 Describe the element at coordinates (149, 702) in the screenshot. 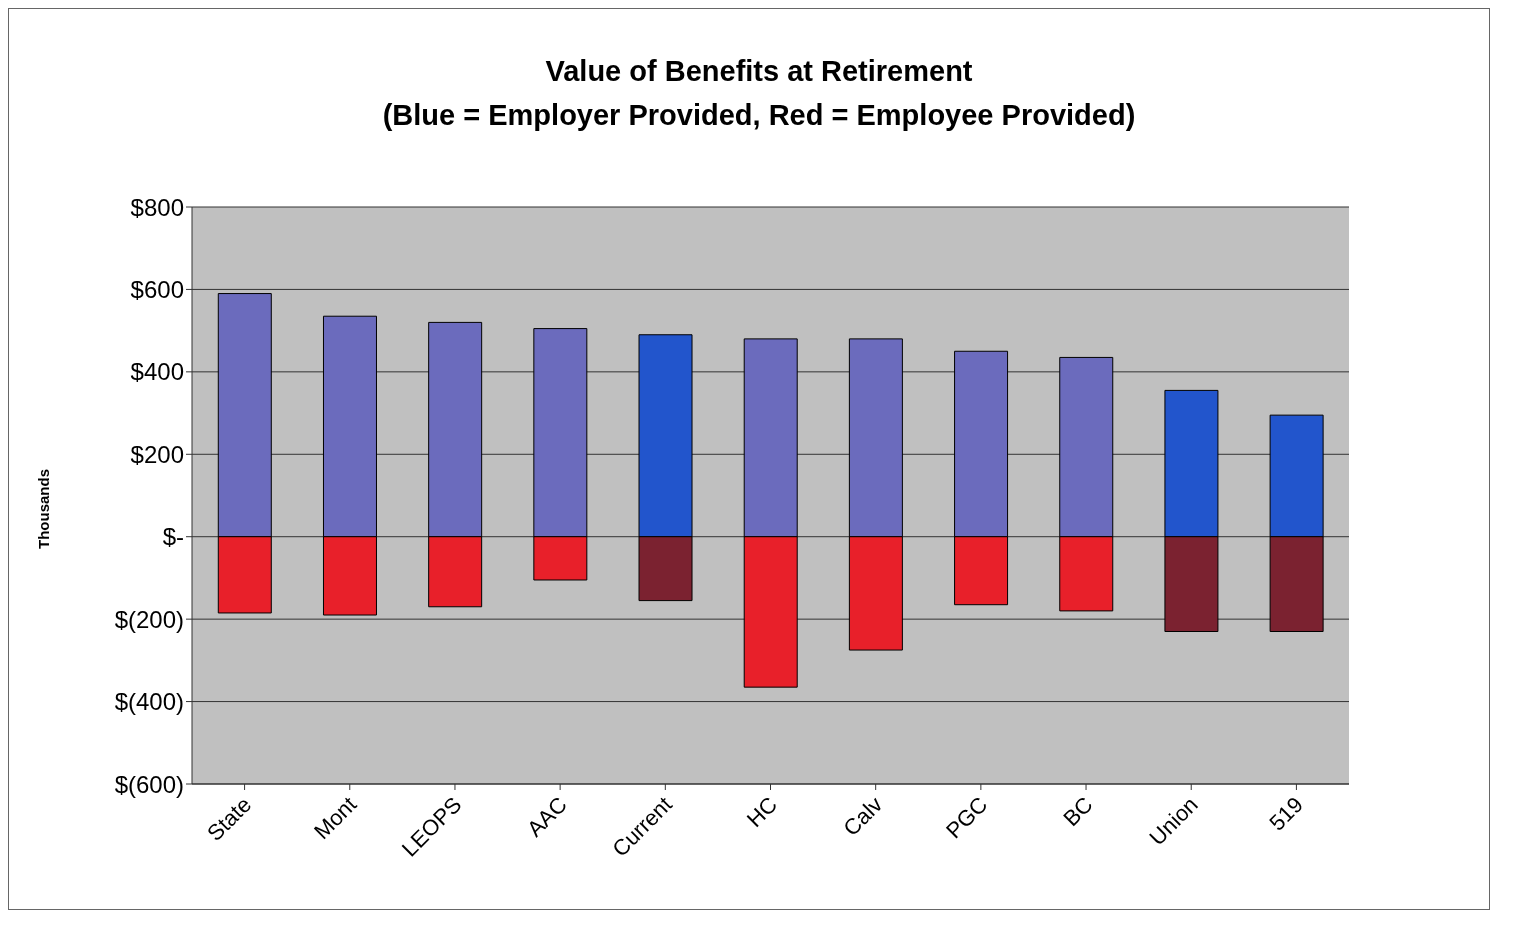

I see `y-tick-label: $(400)` at that location.